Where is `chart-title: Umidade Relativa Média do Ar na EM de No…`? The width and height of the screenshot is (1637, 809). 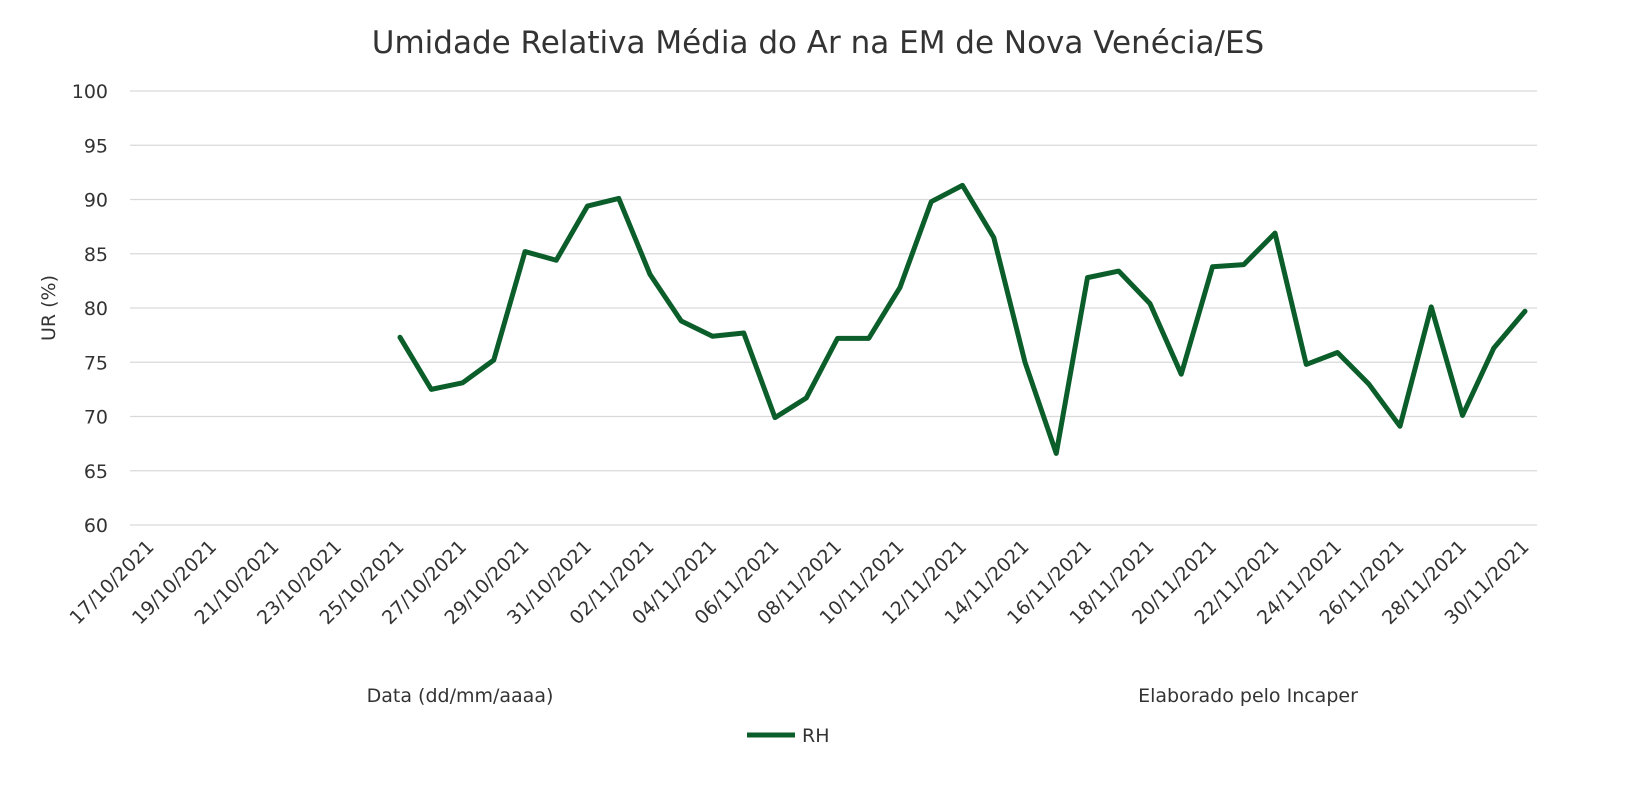
chart-title: Umidade Relativa Média do Ar na EM de No… is located at coordinates (818, 43).